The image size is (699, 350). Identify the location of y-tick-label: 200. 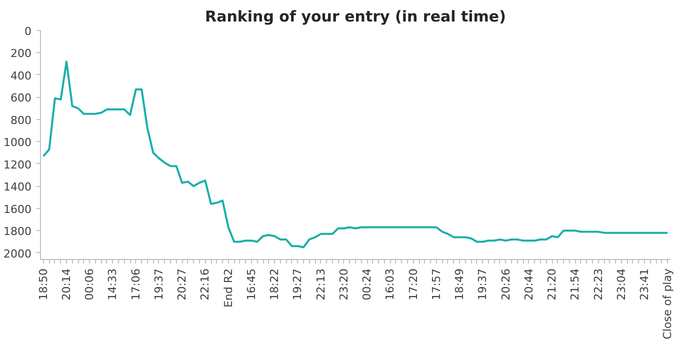
(21, 53).